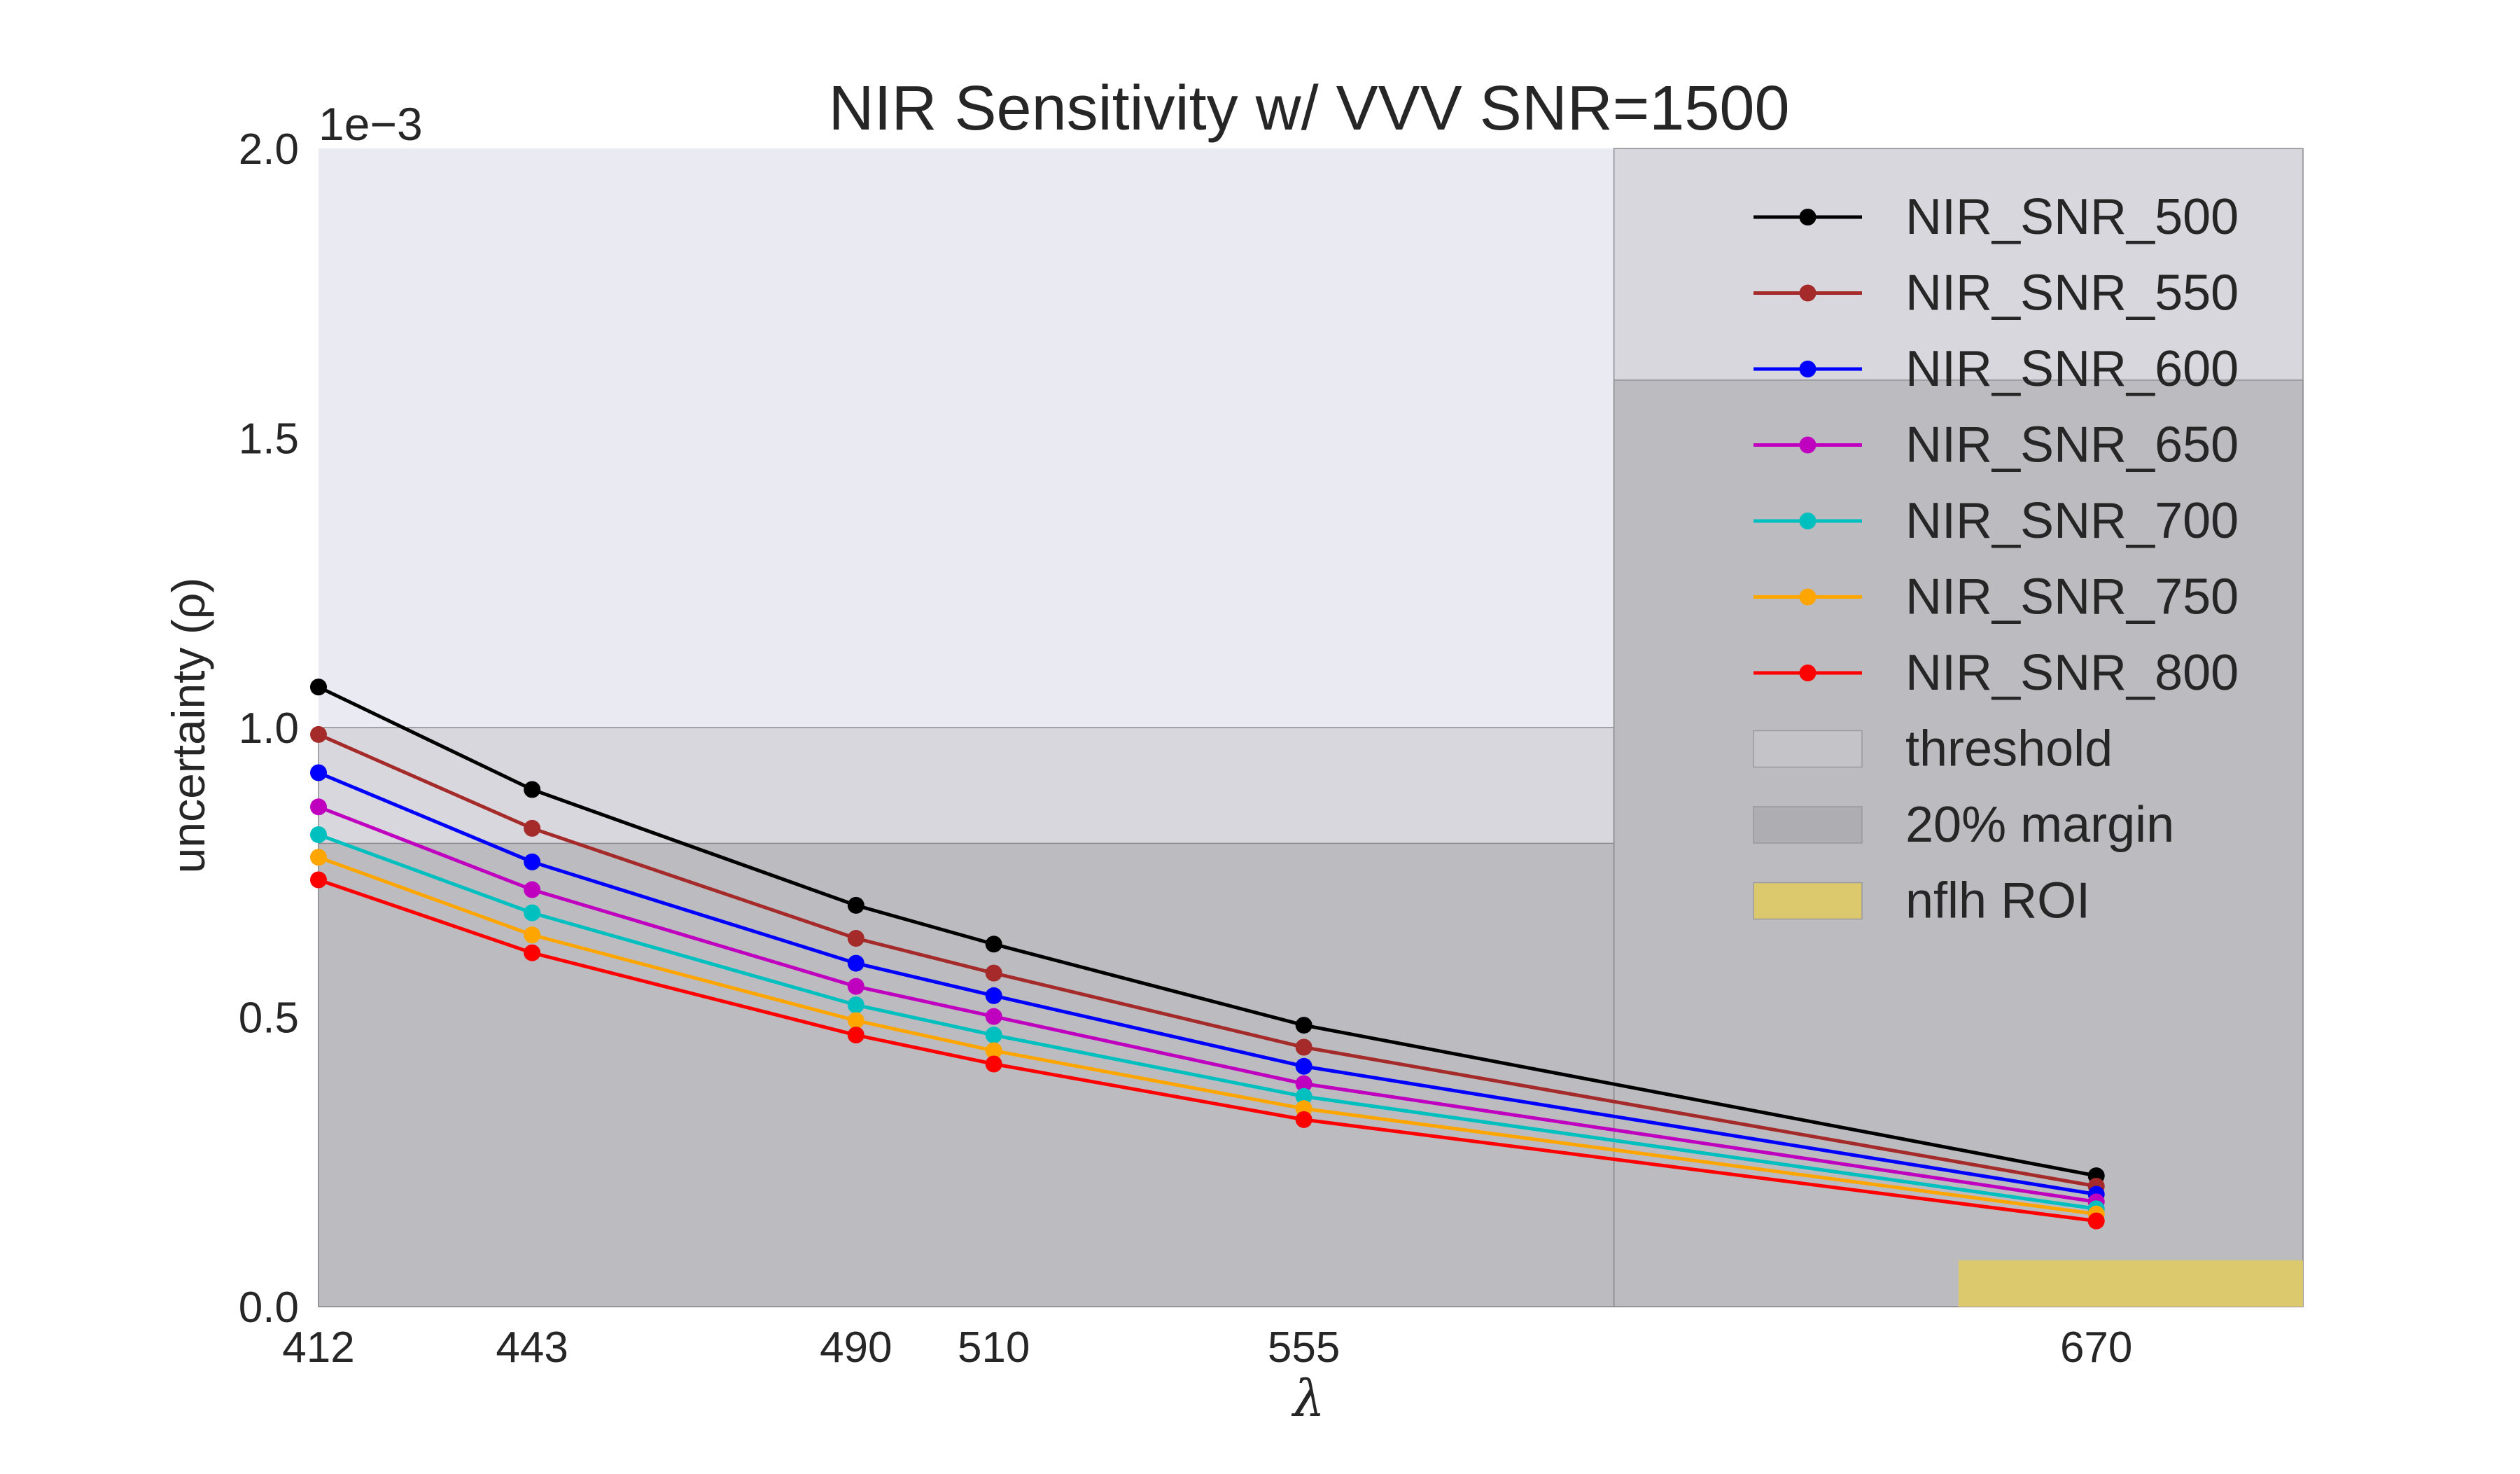 Image resolution: width=2520 pixels, height=1474 pixels. What do you see at coordinates (532, 1347) in the screenshot?
I see `x-tick-label: 443` at bounding box center [532, 1347].